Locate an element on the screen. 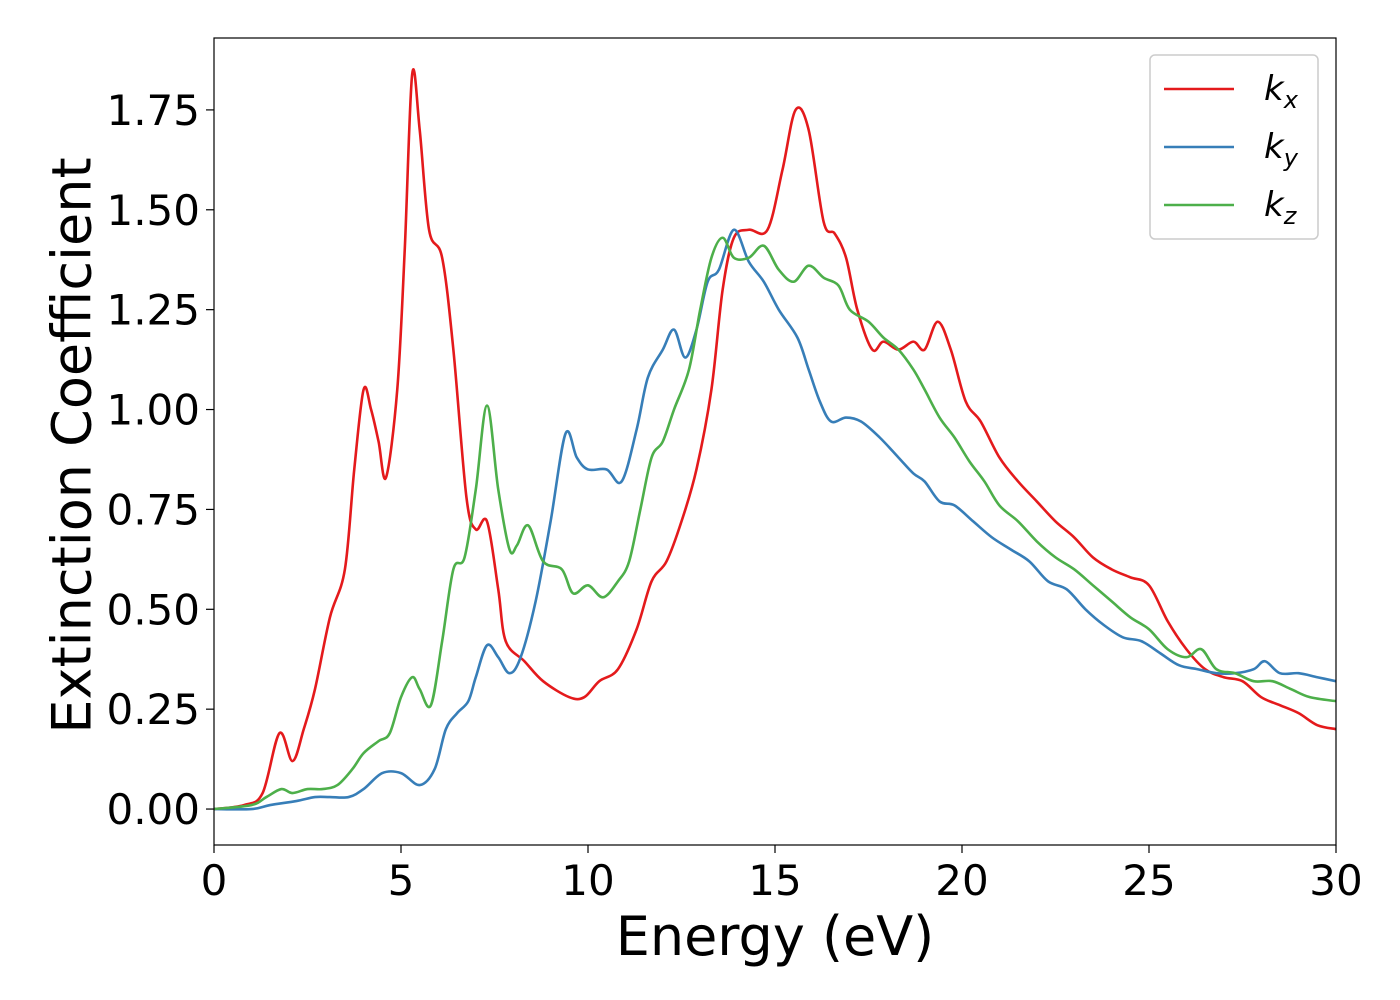 This screenshot has height=1000, width=1400. legend-label-z: kz is located at coordinates (1281, 207).